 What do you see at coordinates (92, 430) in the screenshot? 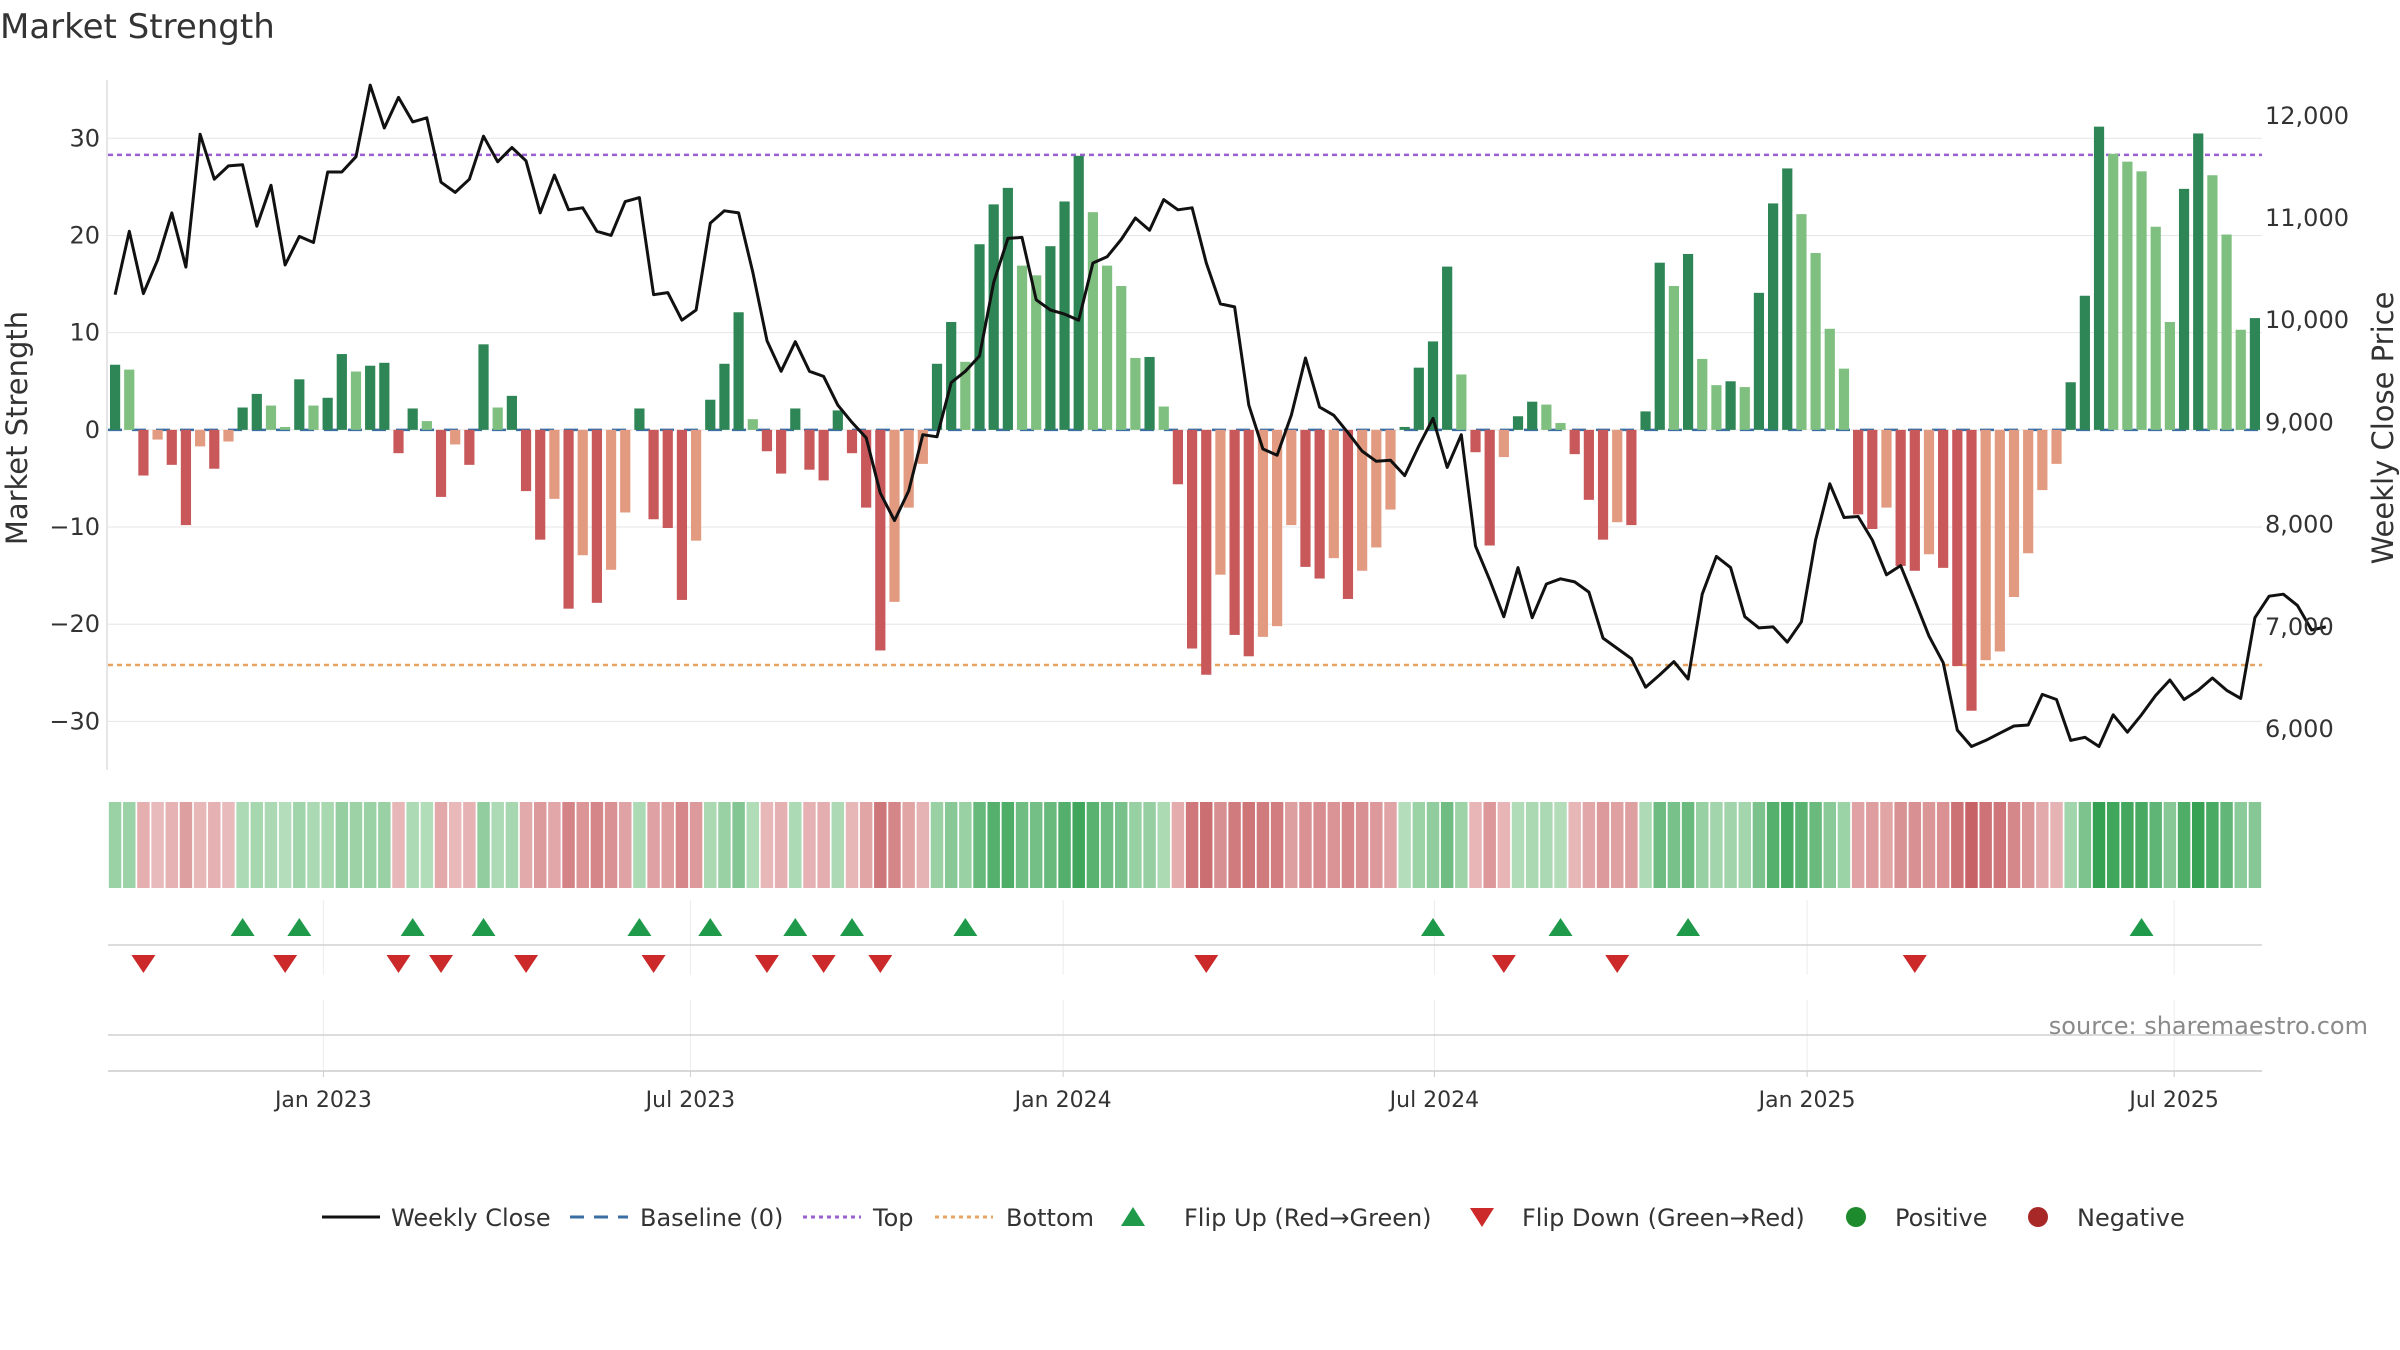
I see `y-left-tick-label: 0` at bounding box center [92, 430].